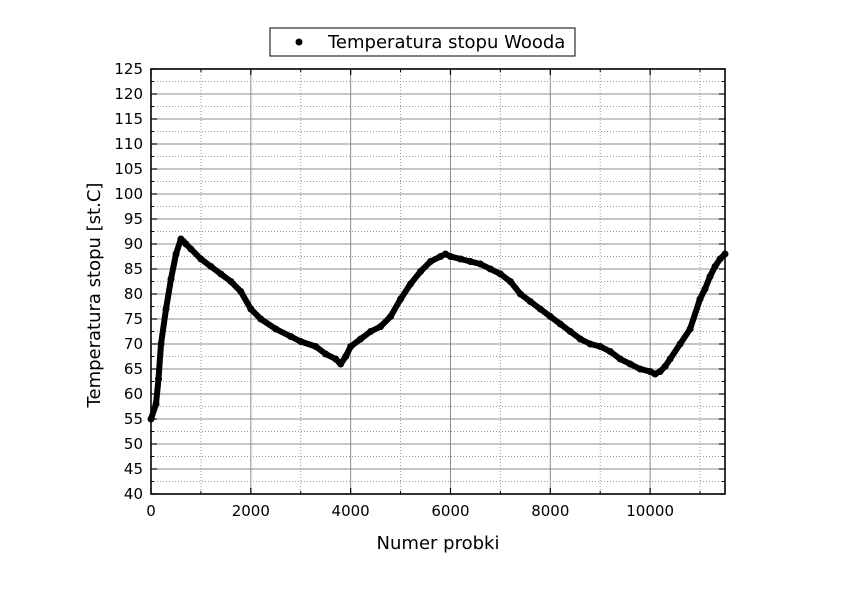 The height and width of the screenshot is (594, 842). I want to click on y-axis-title: Temperatura stopu [st.C], so click(94, 296).